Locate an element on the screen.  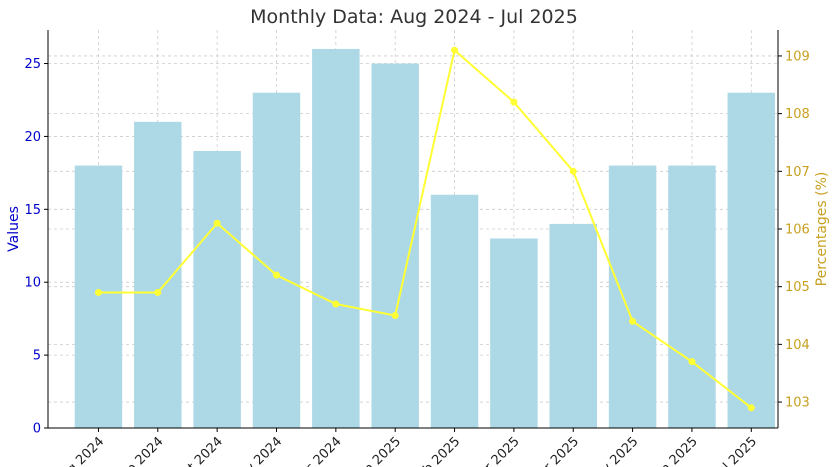
x-tick-label: Feb 2025 is located at coordinates (436, 450).